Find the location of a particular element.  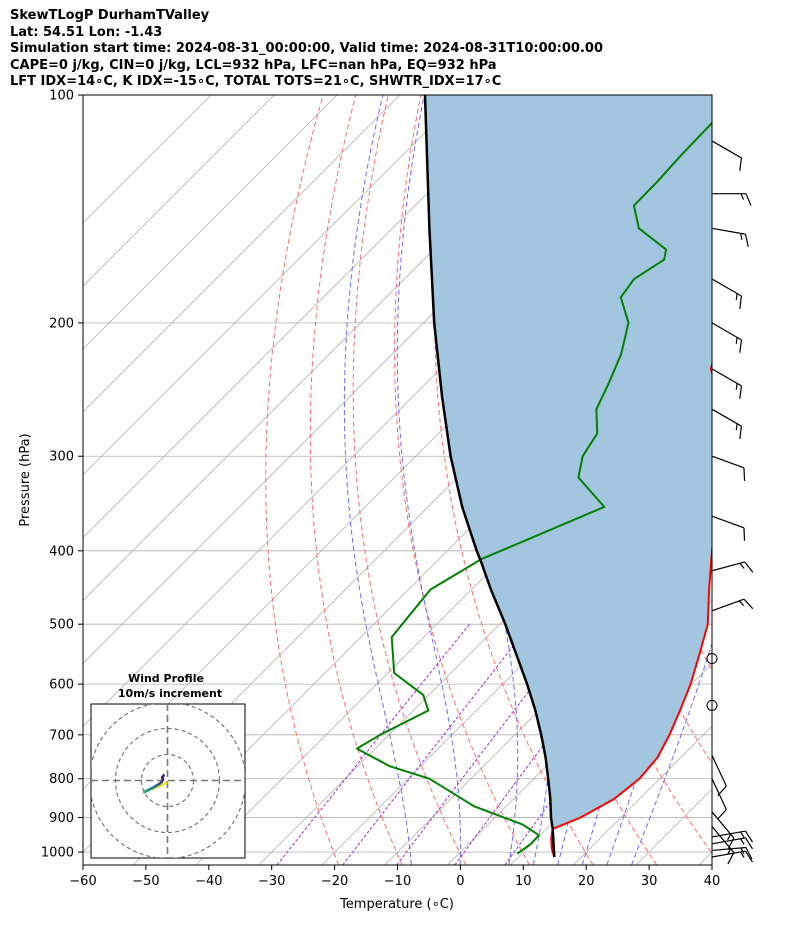

x-tick-label: 20 is located at coordinates (586, 881).